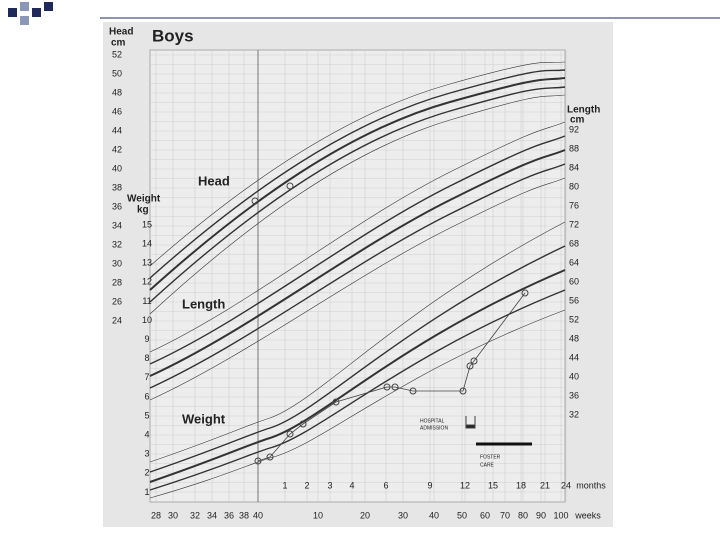  I want to click on y-tick-label: 34, so click(117, 225).